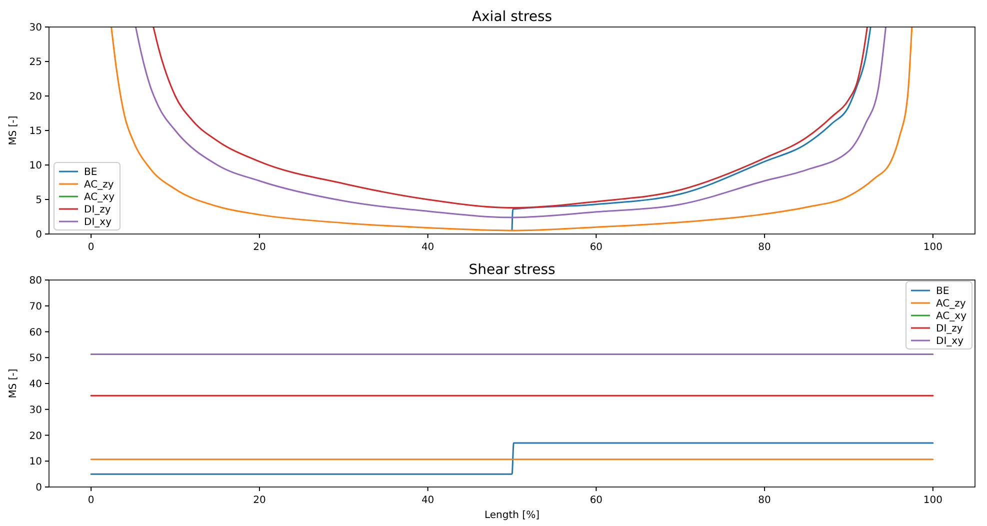  Describe the element at coordinates (35, 281) in the screenshot. I see `y-tick-label: 80` at that location.